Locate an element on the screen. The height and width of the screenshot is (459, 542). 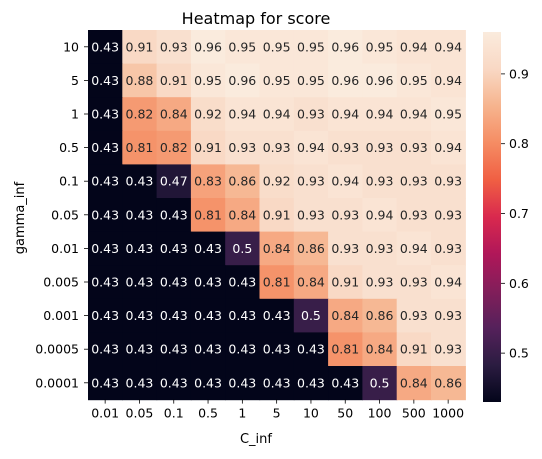
colorbar is located at coordinates (492, 217).